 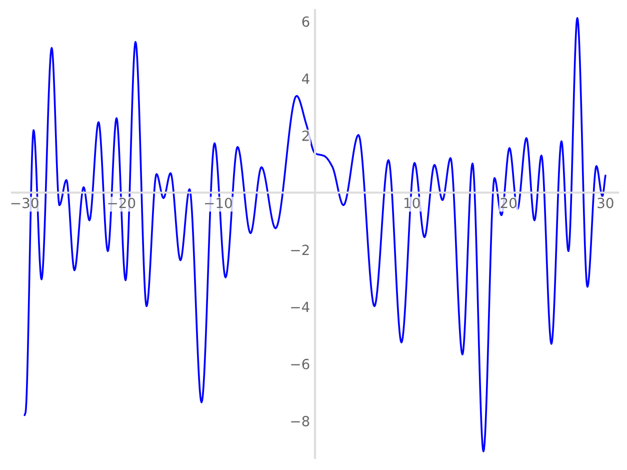 I want to click on y-tick-label: 6, so click(x=306, y=21).